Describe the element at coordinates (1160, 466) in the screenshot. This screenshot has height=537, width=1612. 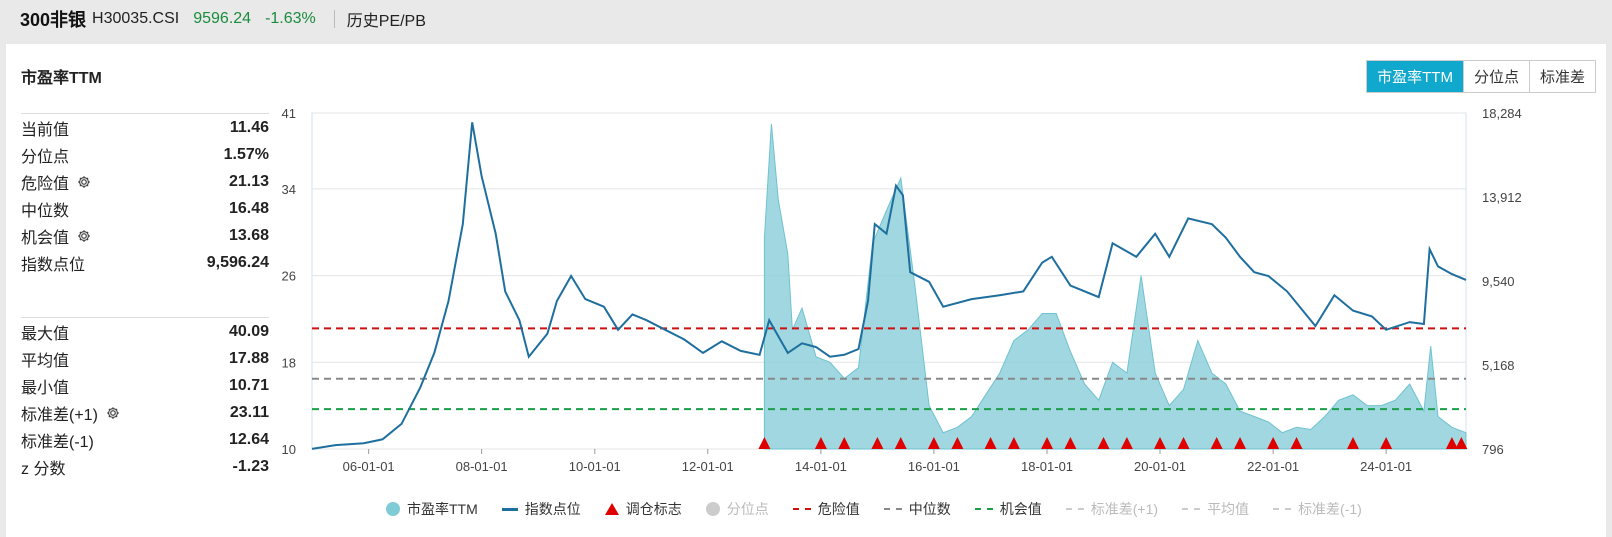
I see `x-tick: 20-01-01` at that location.